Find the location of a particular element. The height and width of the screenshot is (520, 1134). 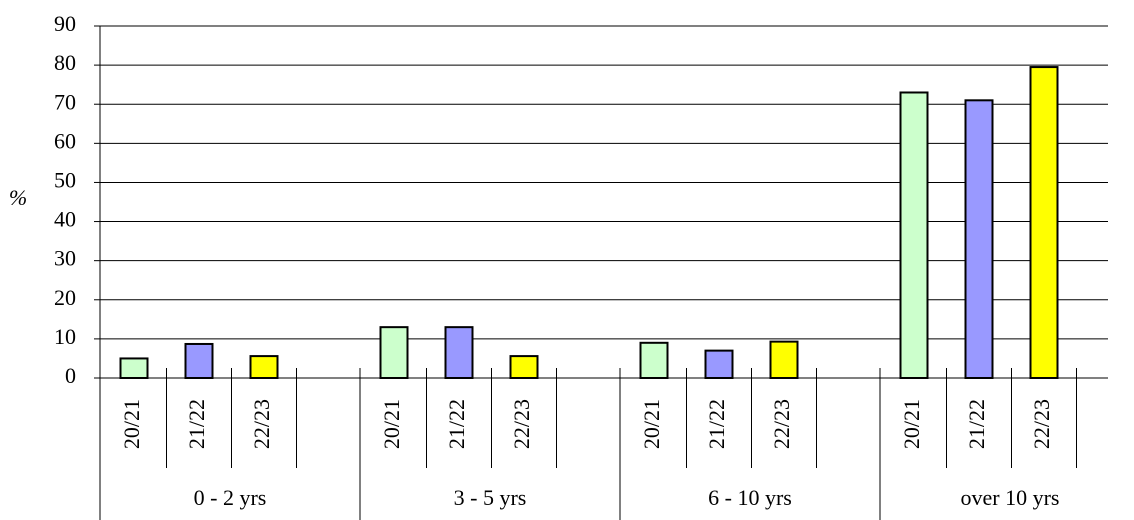

y-tick-label: 30 is located at coordinates (65, 258).